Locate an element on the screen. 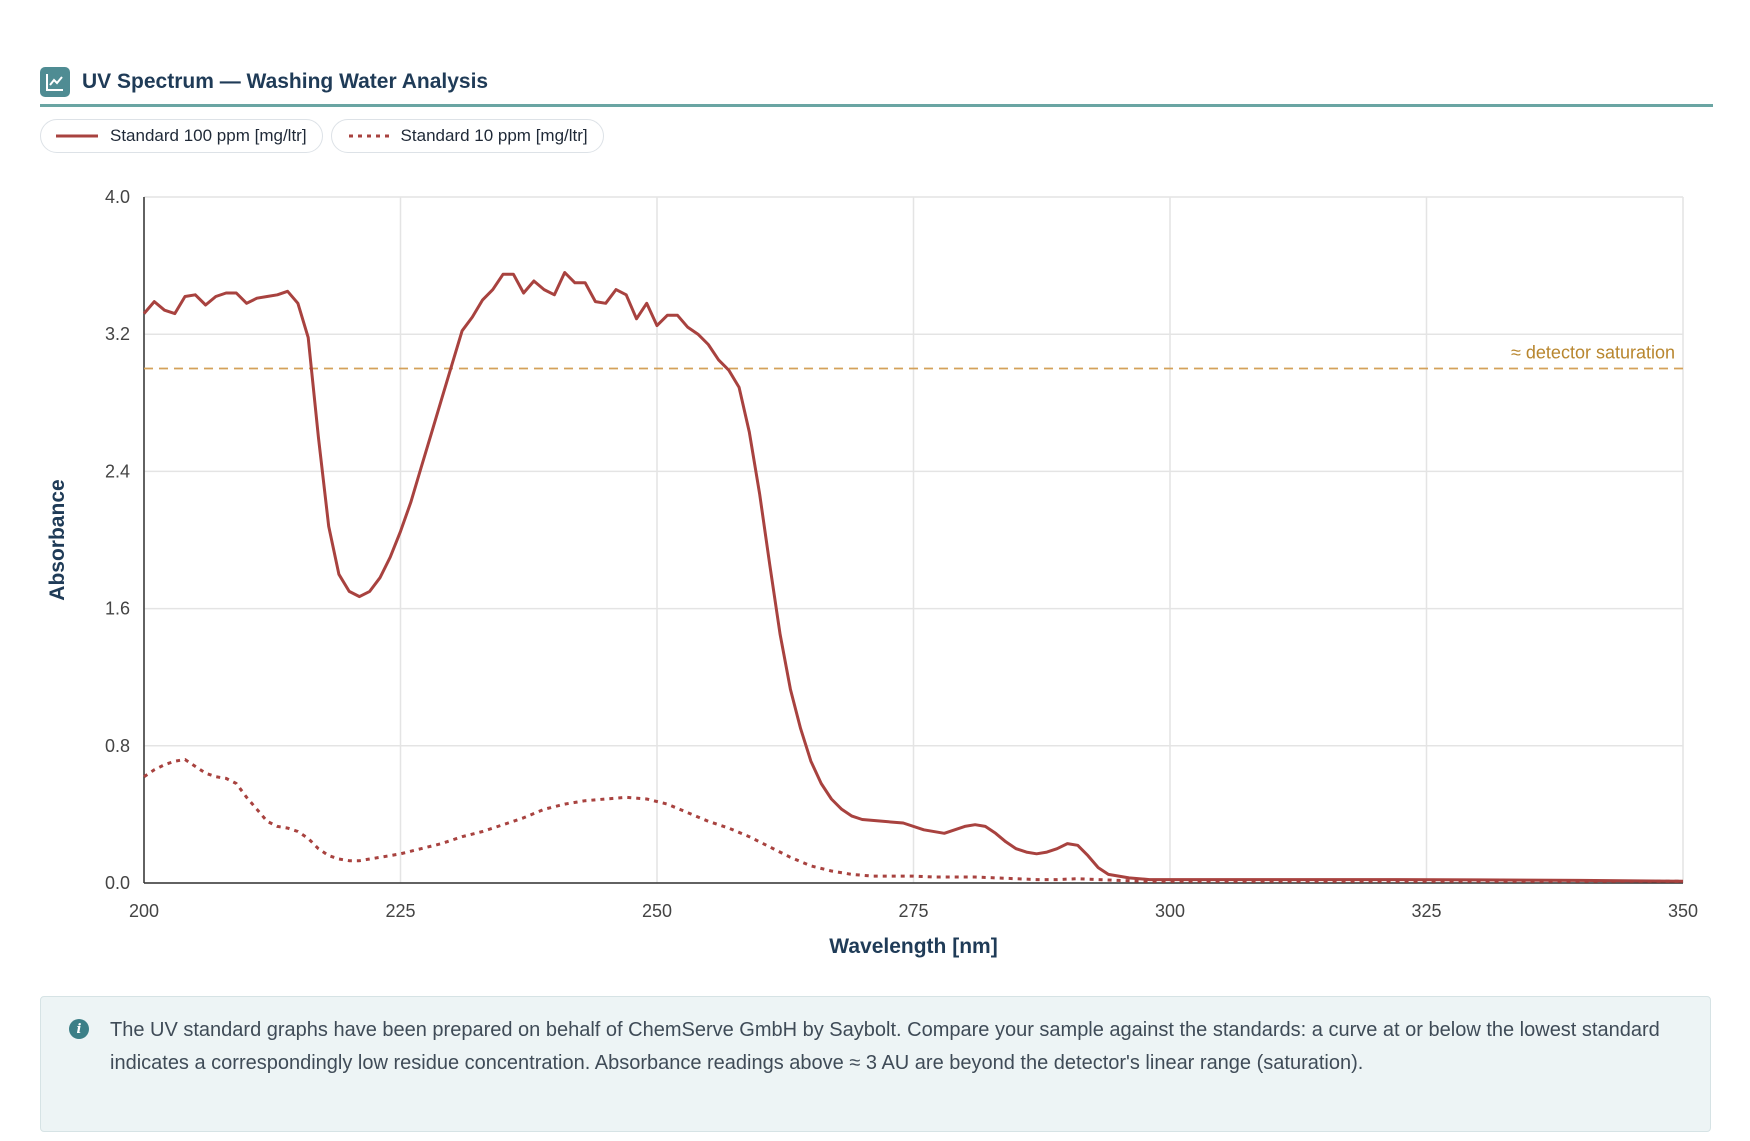 This screenshot has height=1141, width=1750. page-title: UV Spectrum — Washing Water Analysis is located at coordinates (285, 81).